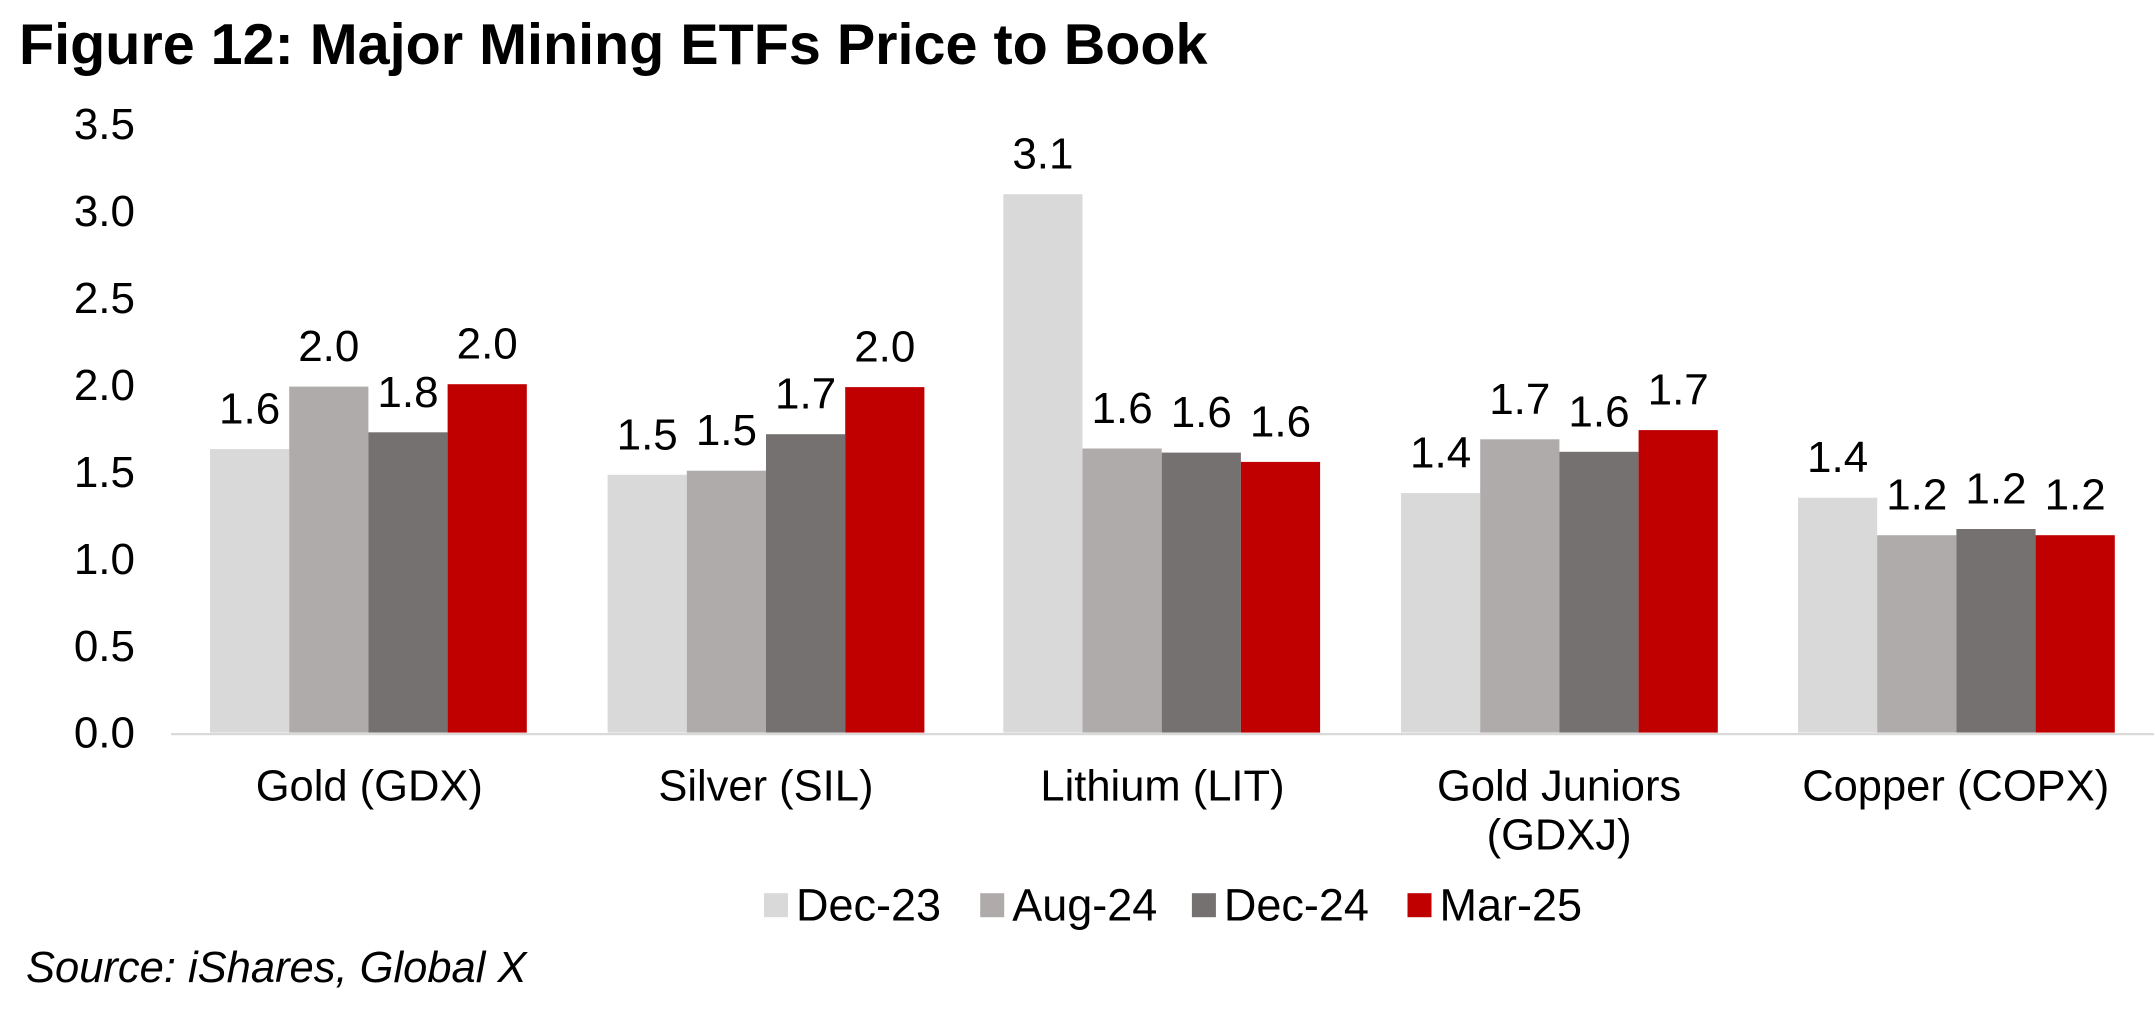  What do you see at coordinates (1084, 905) in the screenshot?
I see `svg-text: Aug-24` at bounding box center [1084, 905].